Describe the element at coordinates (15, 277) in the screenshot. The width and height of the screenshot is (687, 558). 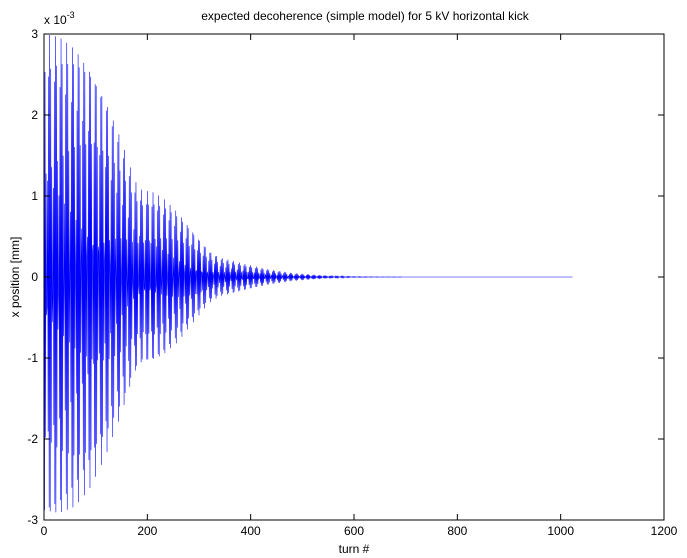
I see `y-axis-label: x position [mm]` at that location.